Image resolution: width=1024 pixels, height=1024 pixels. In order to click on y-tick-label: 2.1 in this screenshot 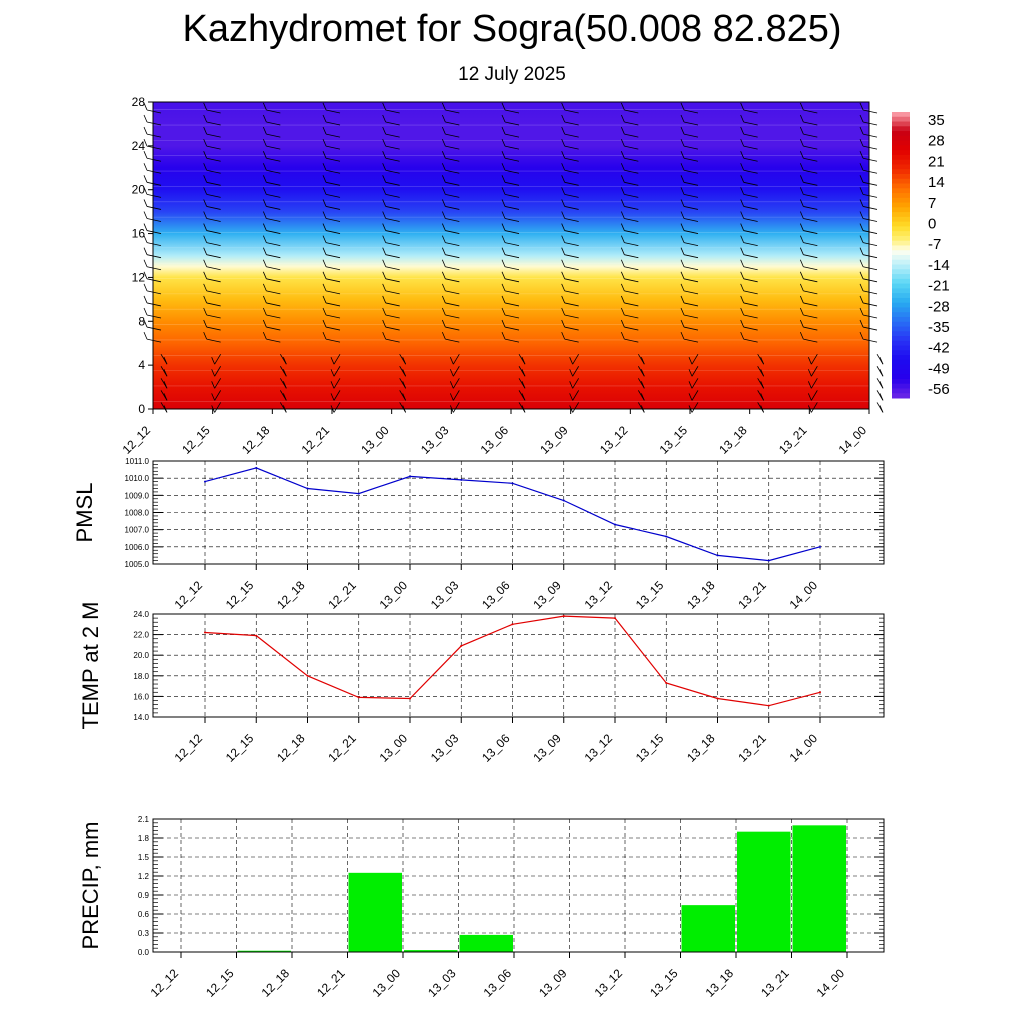, I will do `click(144, 819)`.